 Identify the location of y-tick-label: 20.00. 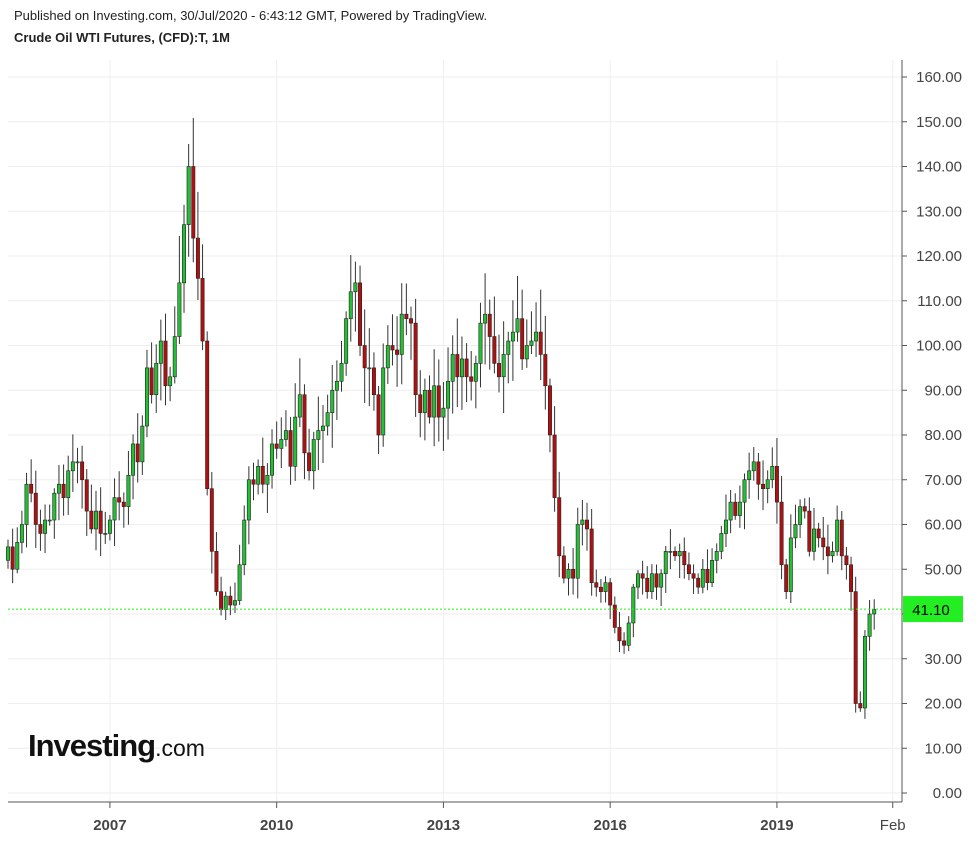
(943, 704).